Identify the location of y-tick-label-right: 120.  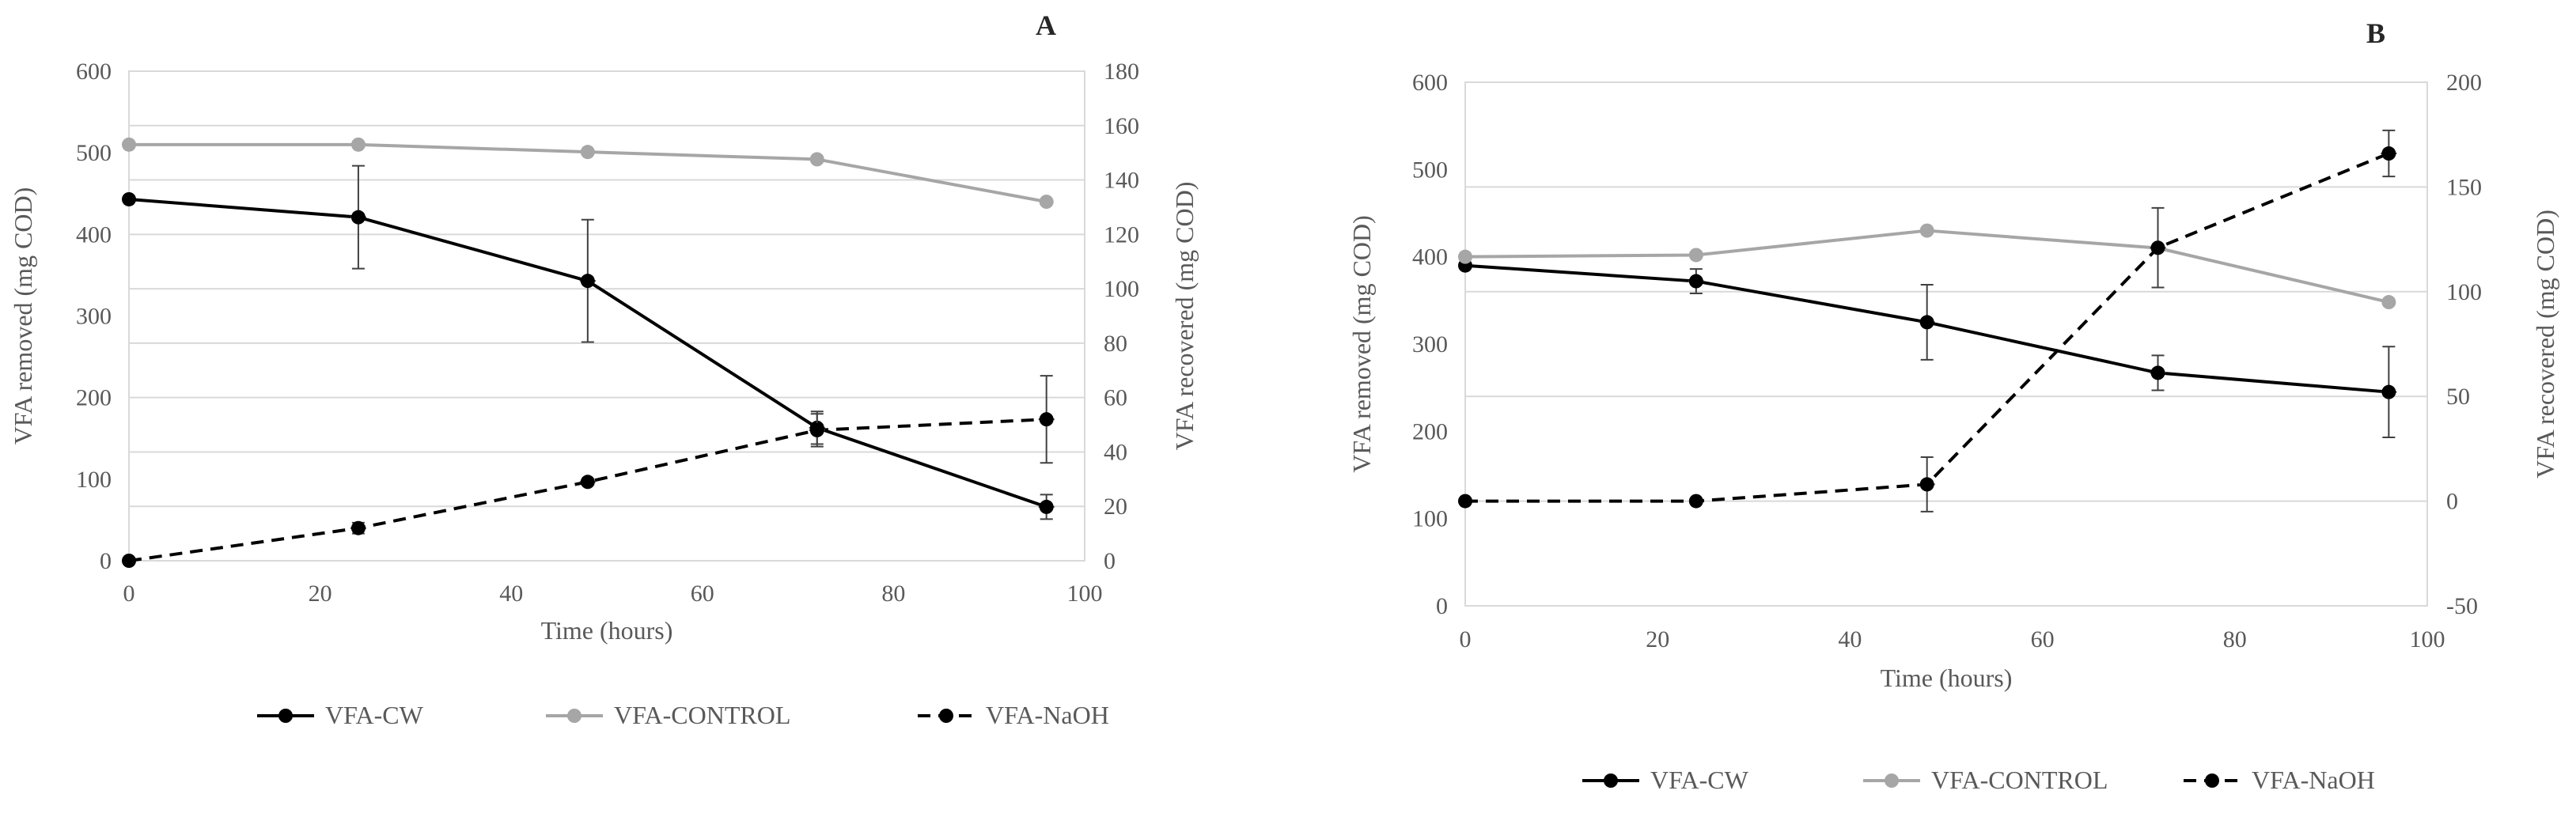
(1121, 234).